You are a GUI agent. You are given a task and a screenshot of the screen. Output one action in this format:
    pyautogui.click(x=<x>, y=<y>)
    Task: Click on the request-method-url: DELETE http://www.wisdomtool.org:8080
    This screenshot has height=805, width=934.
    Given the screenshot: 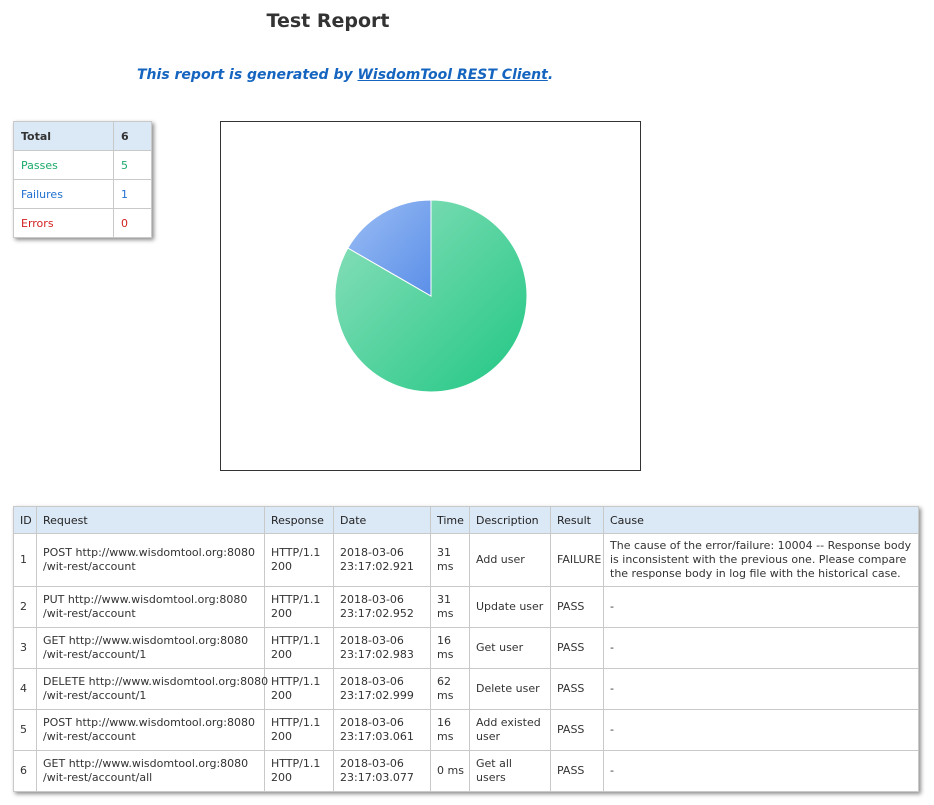 What is the action you would take?
    pyautogui.click(x=156, y=681)
    